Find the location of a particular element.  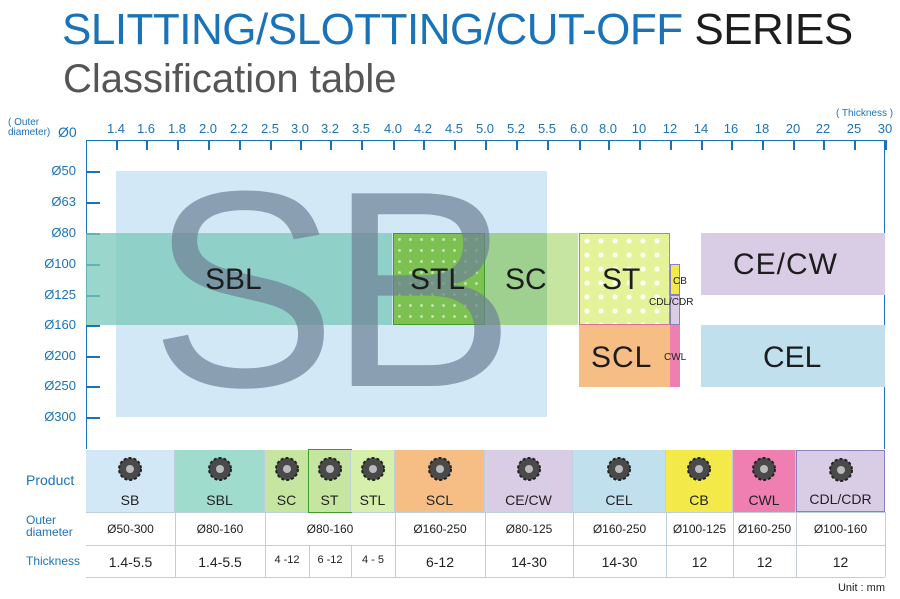

label-st: ST is located at coordinates (621, 279).